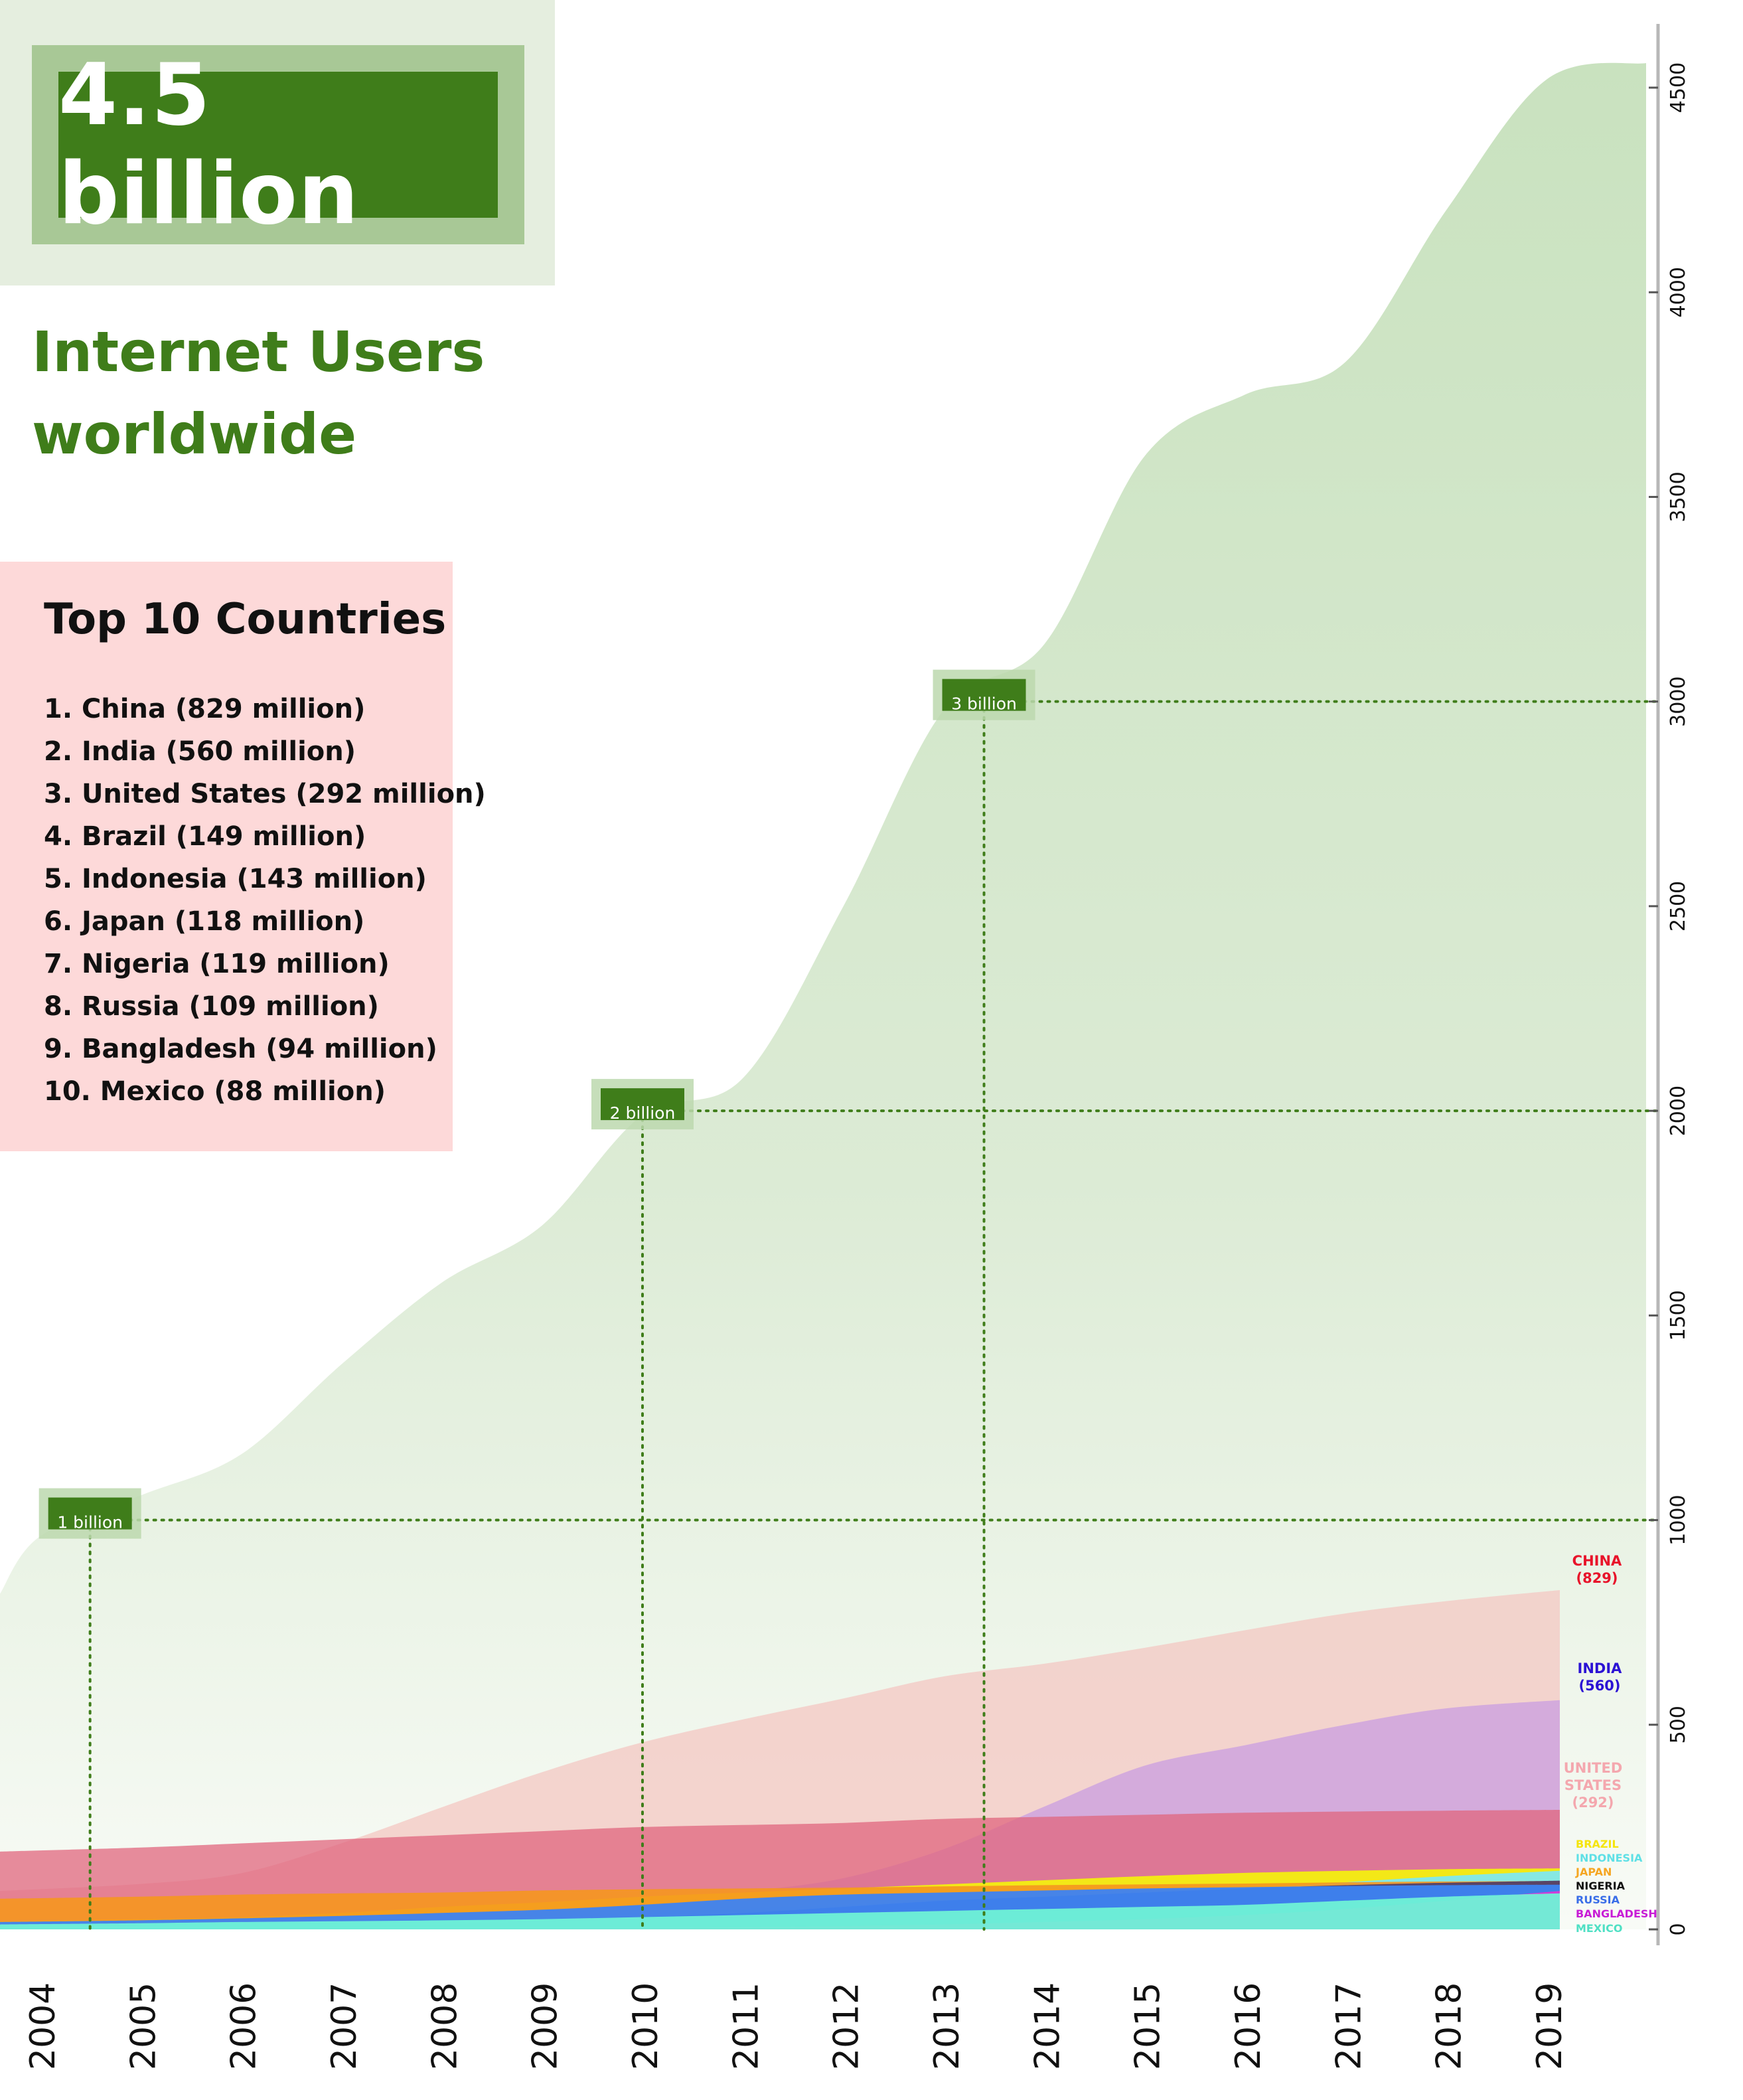  Describe the element at coordinates (1597, 1561) in the screenshot. I see `country-label: CHINA` at that location.